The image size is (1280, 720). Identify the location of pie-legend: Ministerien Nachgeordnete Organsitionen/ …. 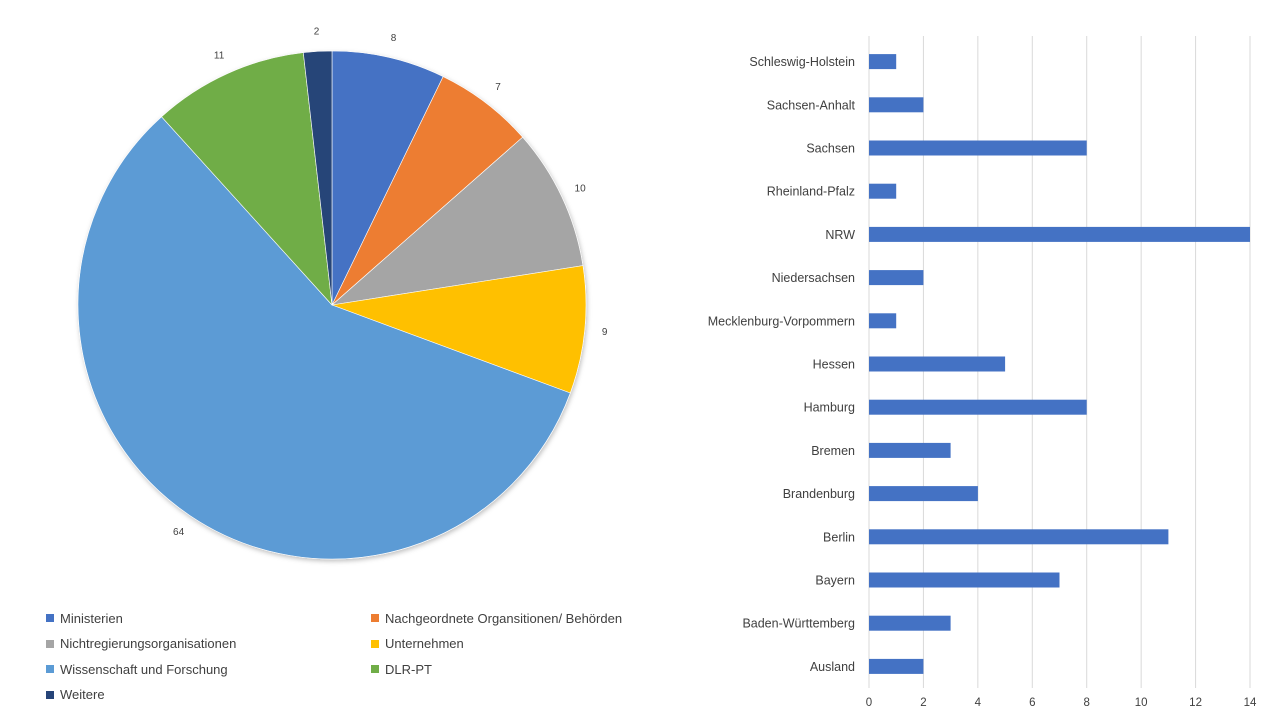
(366, 661).